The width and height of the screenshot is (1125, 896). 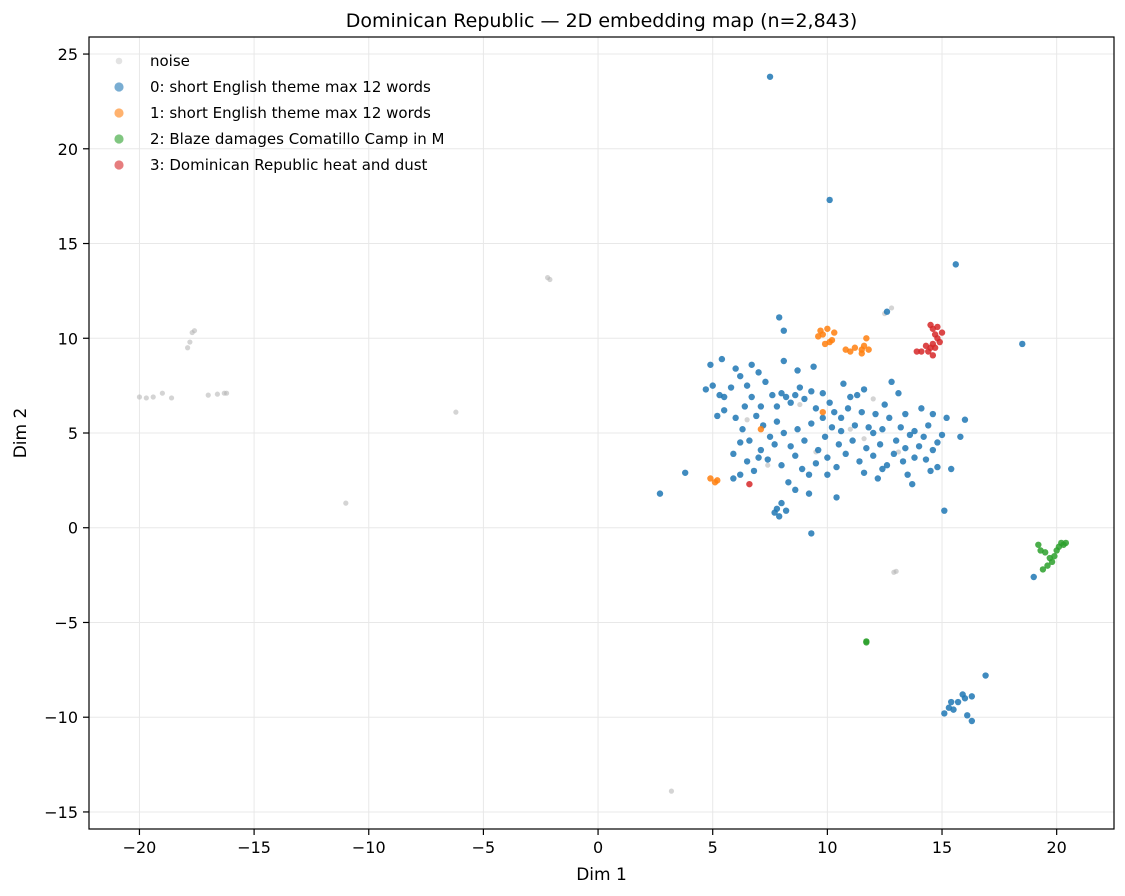 What do you see at coordinates (789, 405) in the screenshot?
I see `series-2-points` at bounding box center [789, 405].